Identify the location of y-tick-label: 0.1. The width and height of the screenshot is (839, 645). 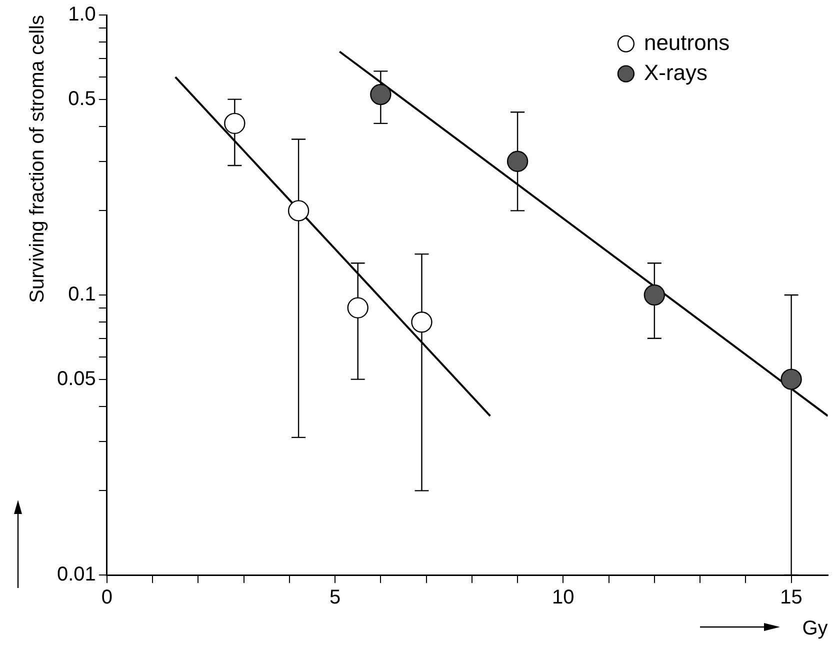
(82, 295).